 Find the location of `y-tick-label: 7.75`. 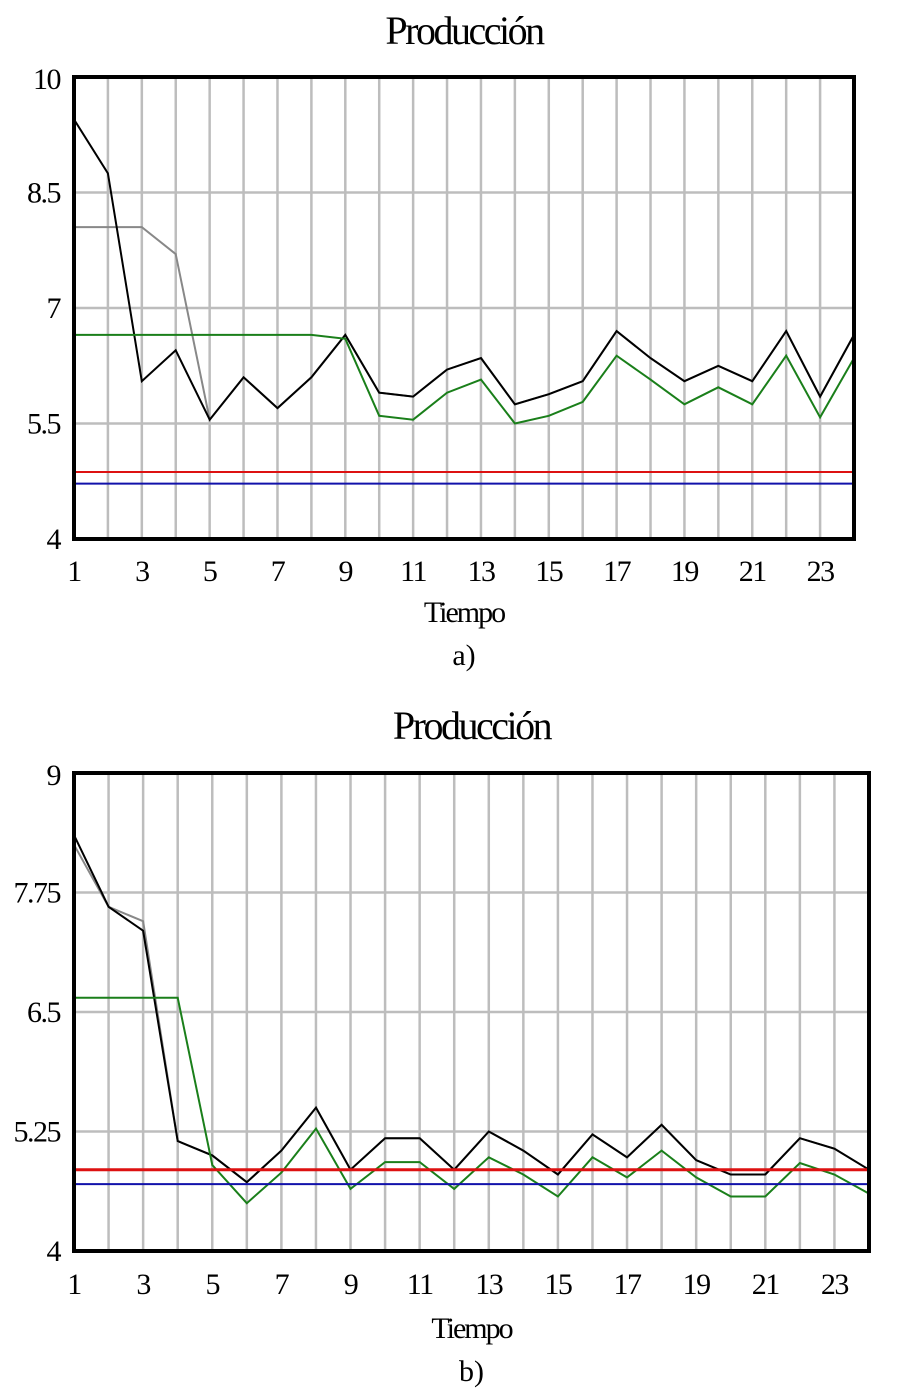

y-tick-label: 7.75 is located at coordinates (37, 893).